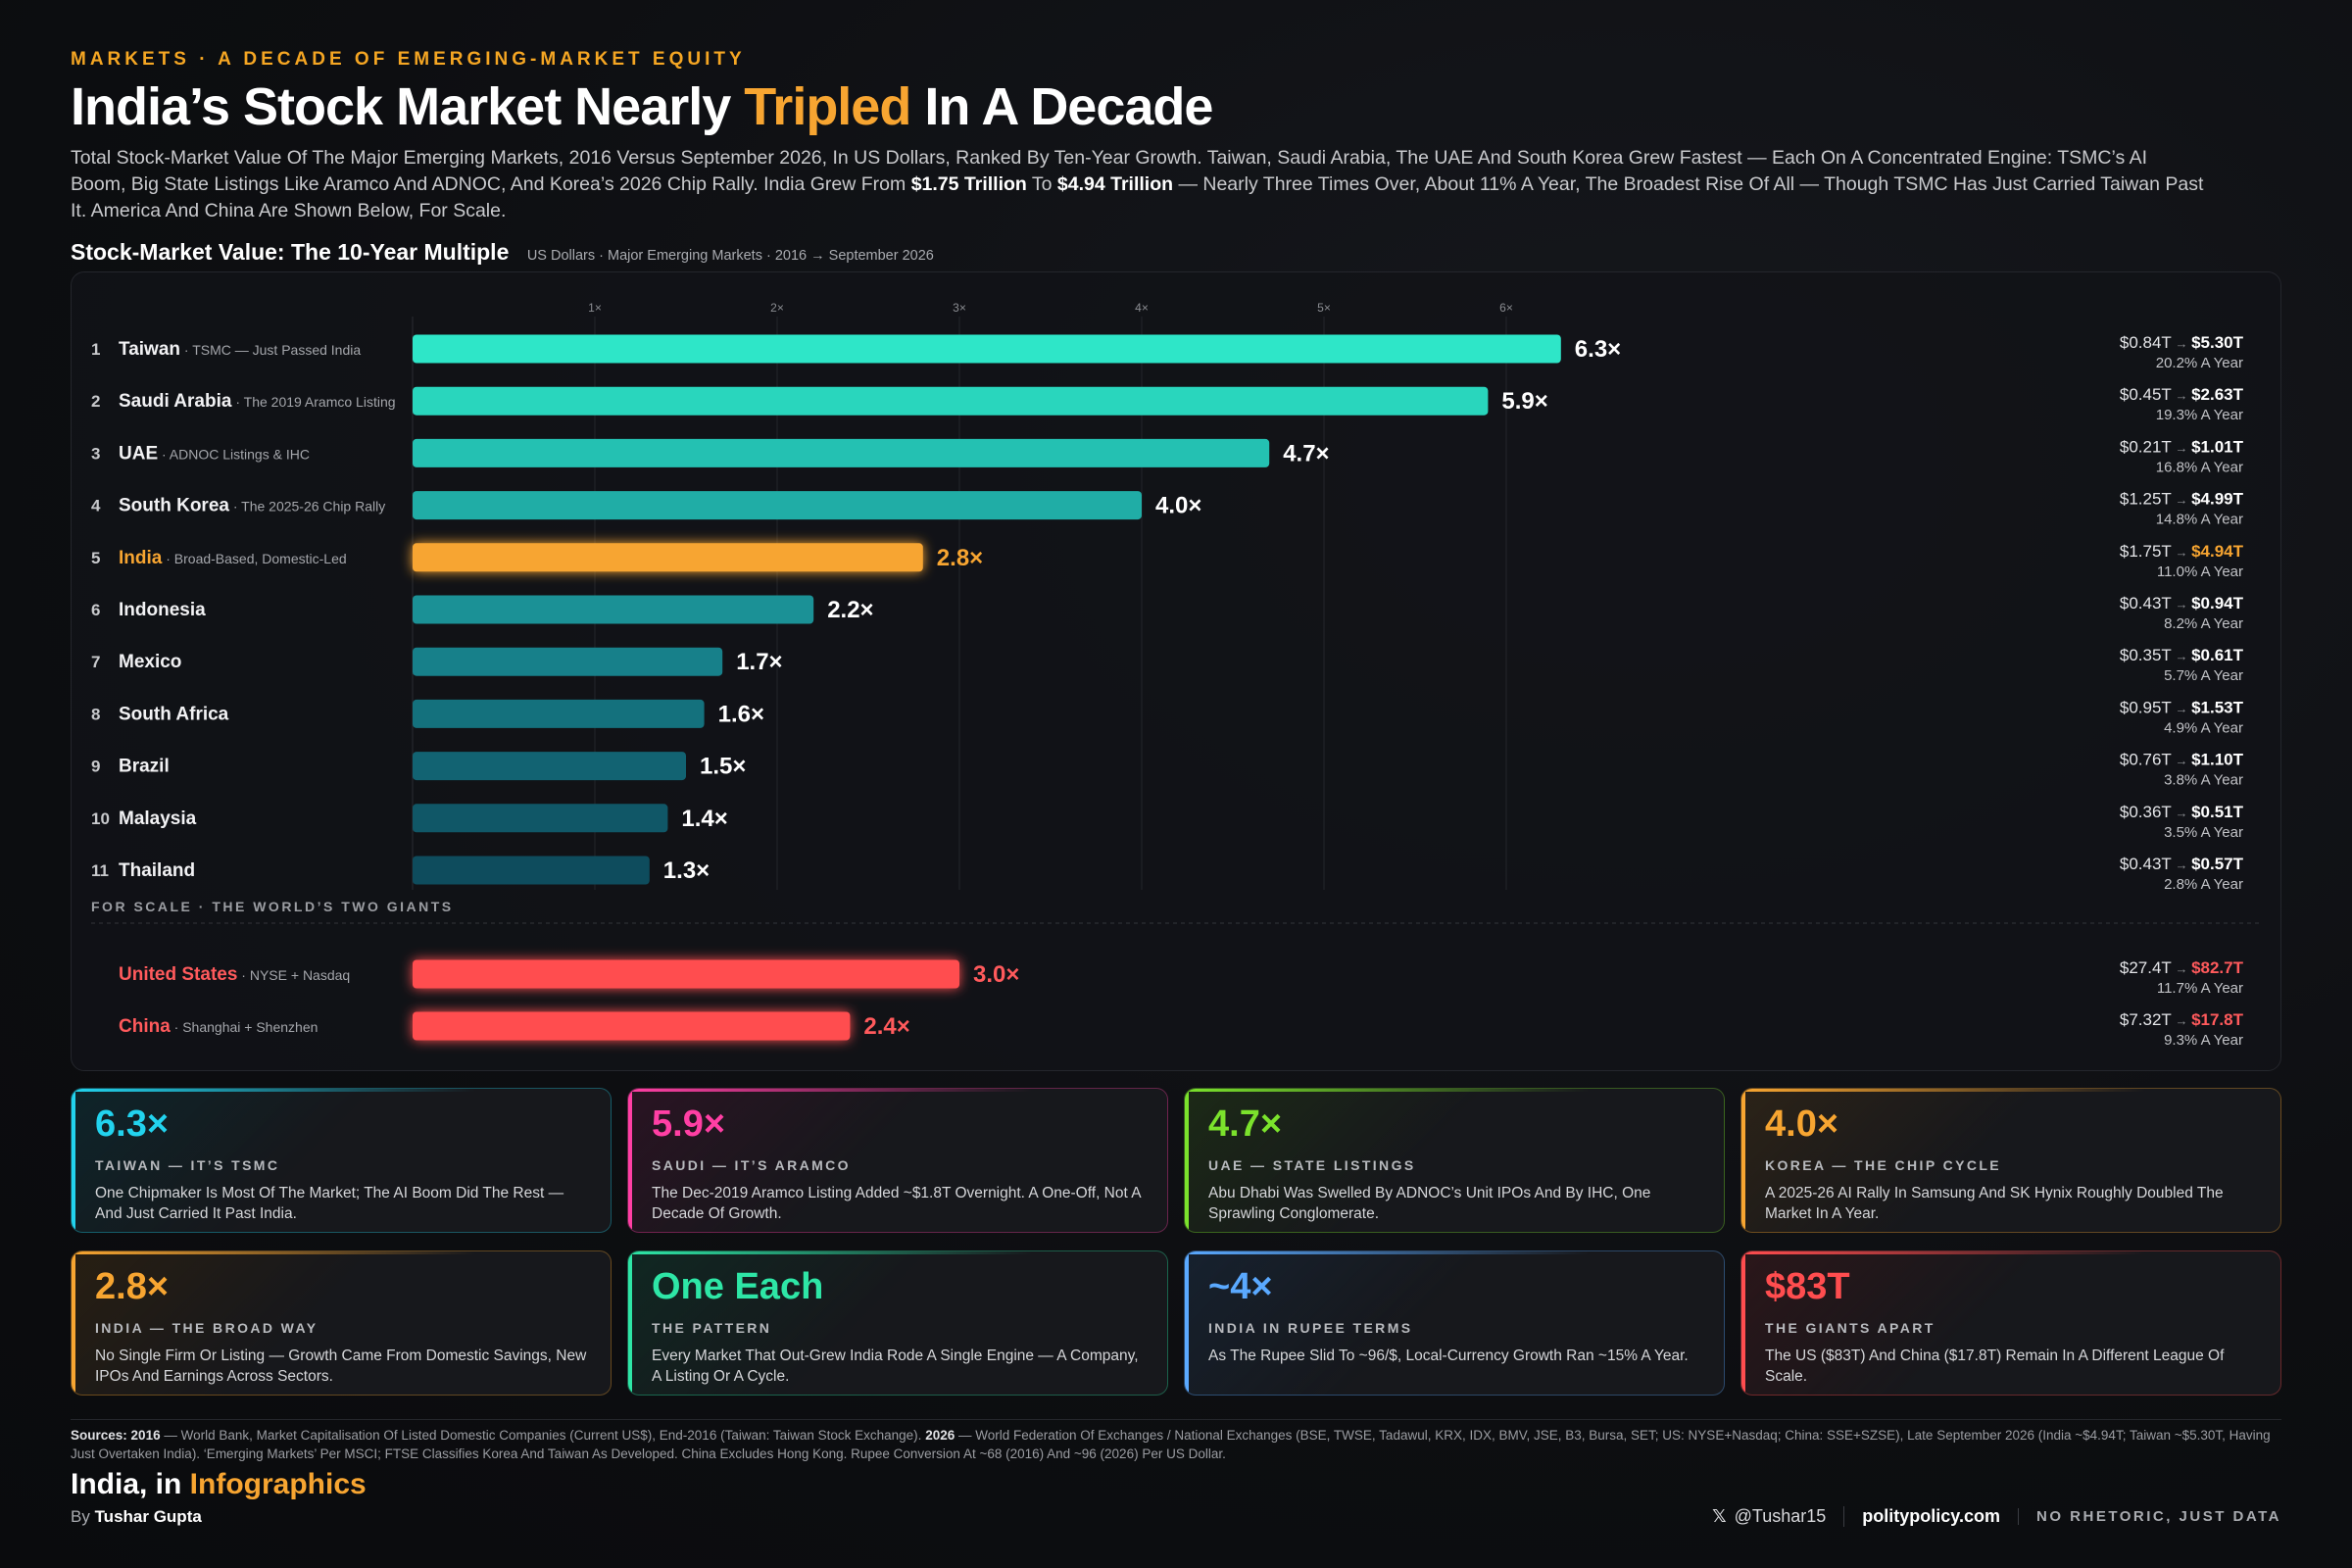 The image size is (2352, 1568). Describe the element at coordinates (2217, 655) in the screenshot. I see `value-2026: $0.61T` at that location.